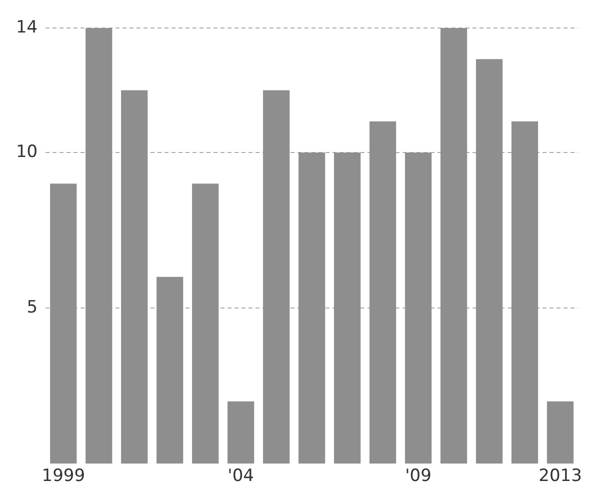 The width and height of the screenshot is (594, 498). I want to click on x-tick-label: 1999, so click(64, 476).